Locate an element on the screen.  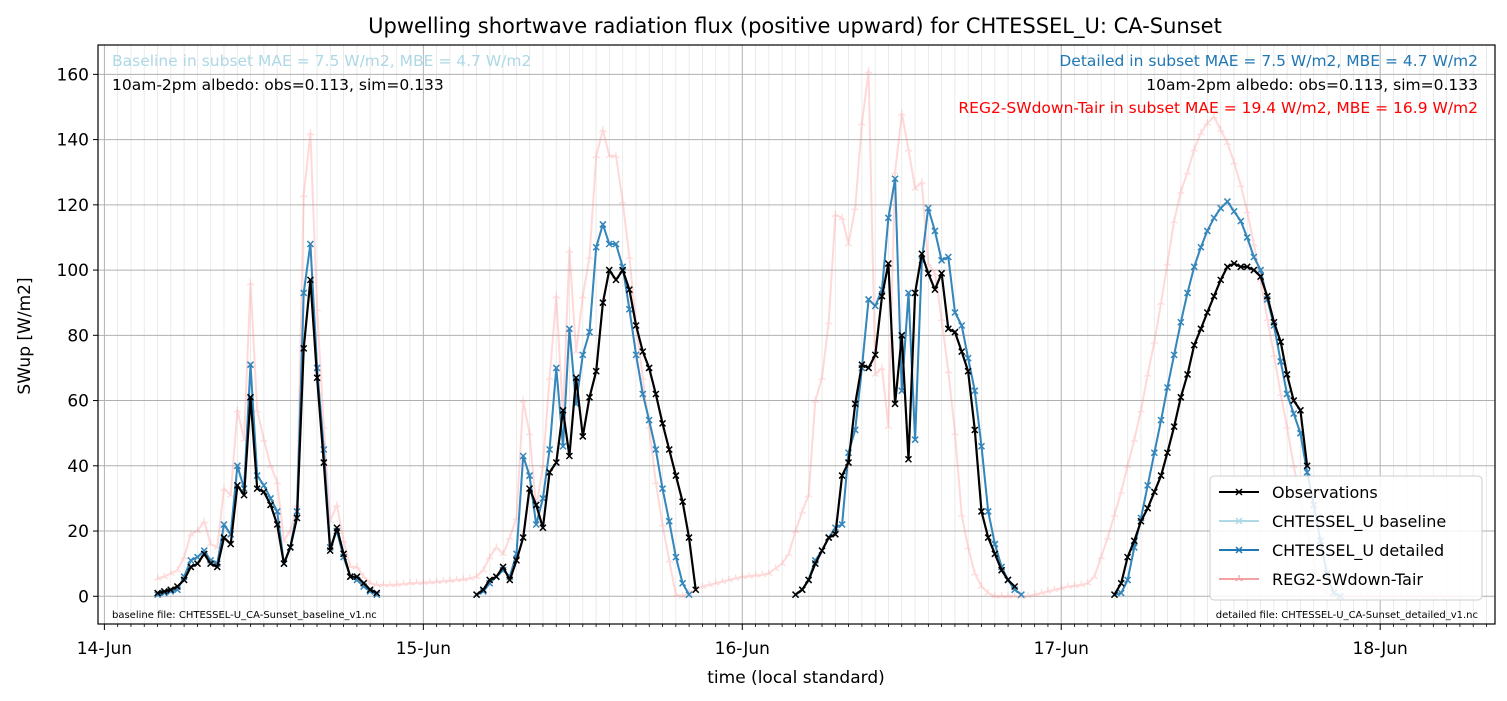
x-axis-label: time (local standard) is located at coordinates (796, 678).